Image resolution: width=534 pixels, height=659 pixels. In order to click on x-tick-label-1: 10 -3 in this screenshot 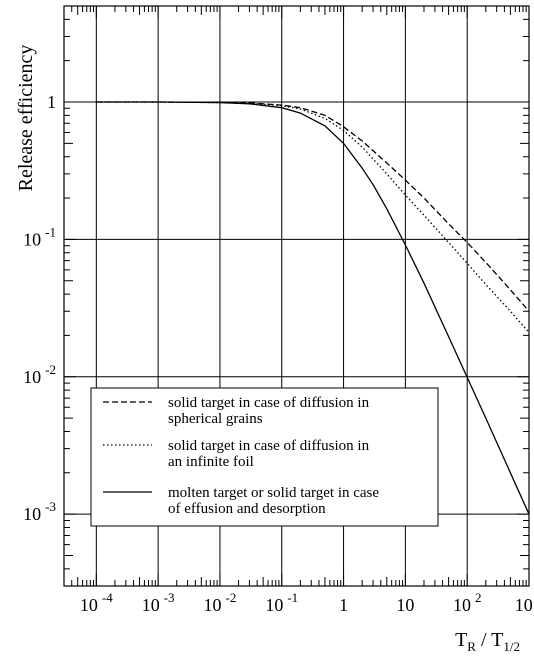, I will do `click(158, 602)`.